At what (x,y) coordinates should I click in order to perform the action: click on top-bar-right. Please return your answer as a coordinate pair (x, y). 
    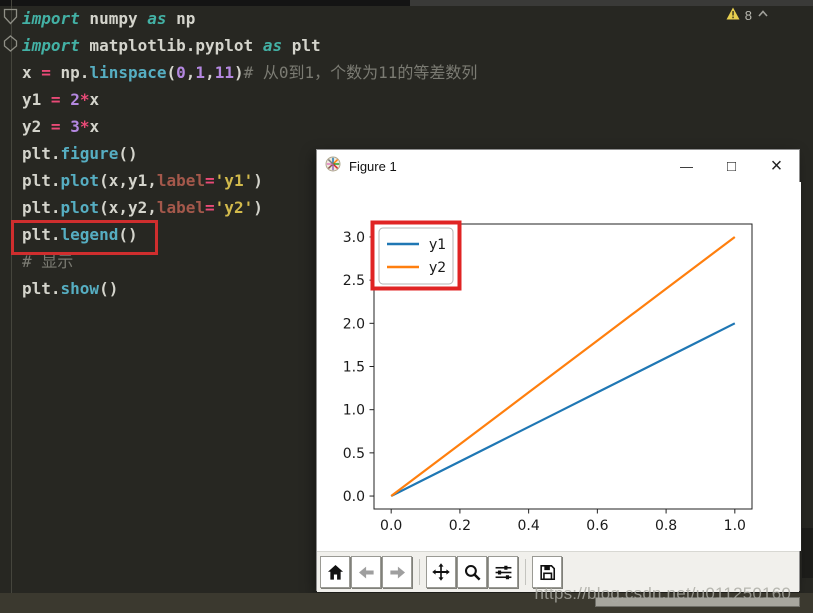
    Looking at the image, I should click on (611, 3).